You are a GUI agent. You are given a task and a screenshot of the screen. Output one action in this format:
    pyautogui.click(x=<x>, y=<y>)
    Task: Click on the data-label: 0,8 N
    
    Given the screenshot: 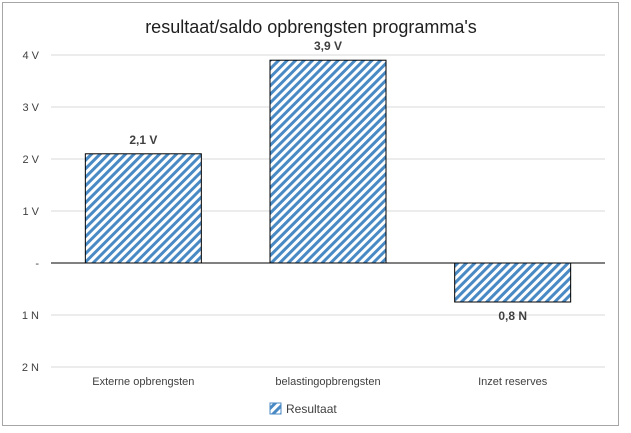 What is the action you would take?
    pyautogui.click(x=512, y=316)
    